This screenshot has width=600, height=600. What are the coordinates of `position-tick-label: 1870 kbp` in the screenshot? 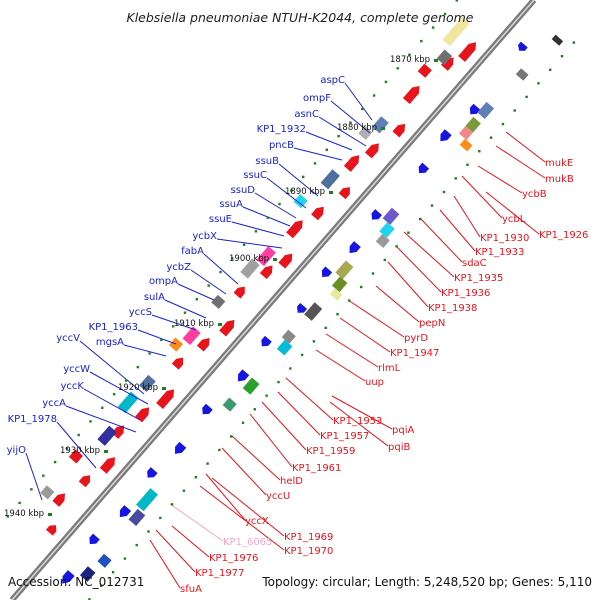 It's located at (410, 60).